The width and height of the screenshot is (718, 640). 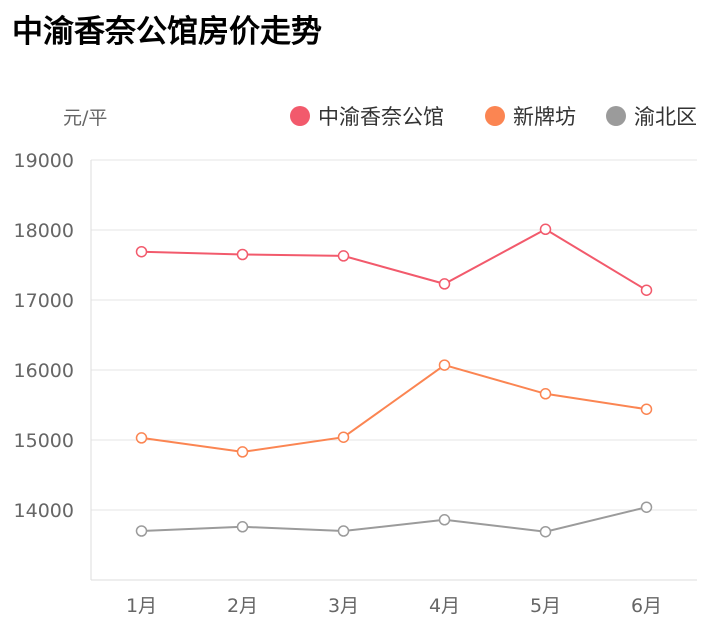 What do you see at coordinates (343, 606) in the screenshot?
I see `x-tick-label: 3月` at bounding box center [343, 606].